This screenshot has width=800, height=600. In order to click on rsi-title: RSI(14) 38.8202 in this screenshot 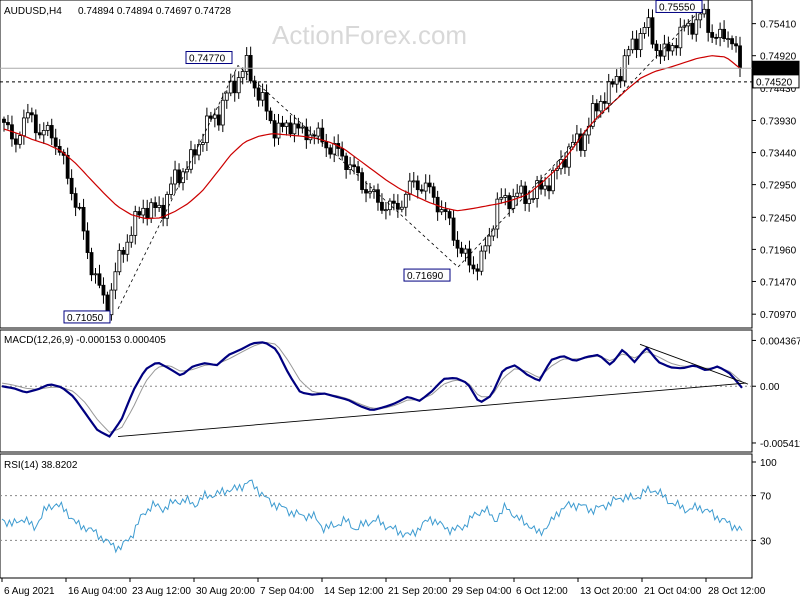, I will do `click(41, 465)`.